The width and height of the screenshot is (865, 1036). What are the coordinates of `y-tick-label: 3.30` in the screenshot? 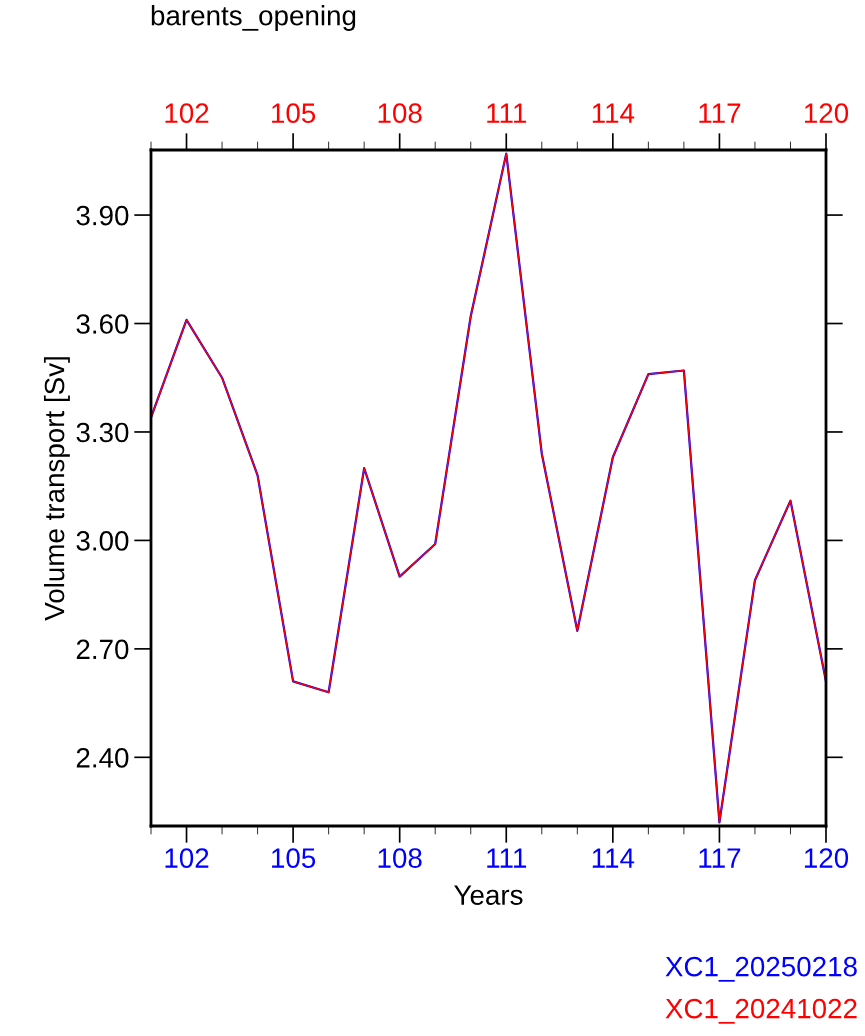 It's located at (102, 432).